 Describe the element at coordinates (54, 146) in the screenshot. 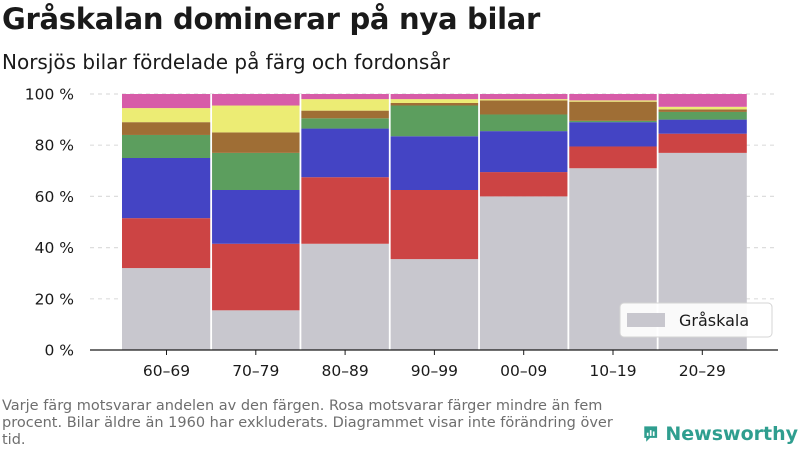

I see `y-tick-label: 80 %` at that location.